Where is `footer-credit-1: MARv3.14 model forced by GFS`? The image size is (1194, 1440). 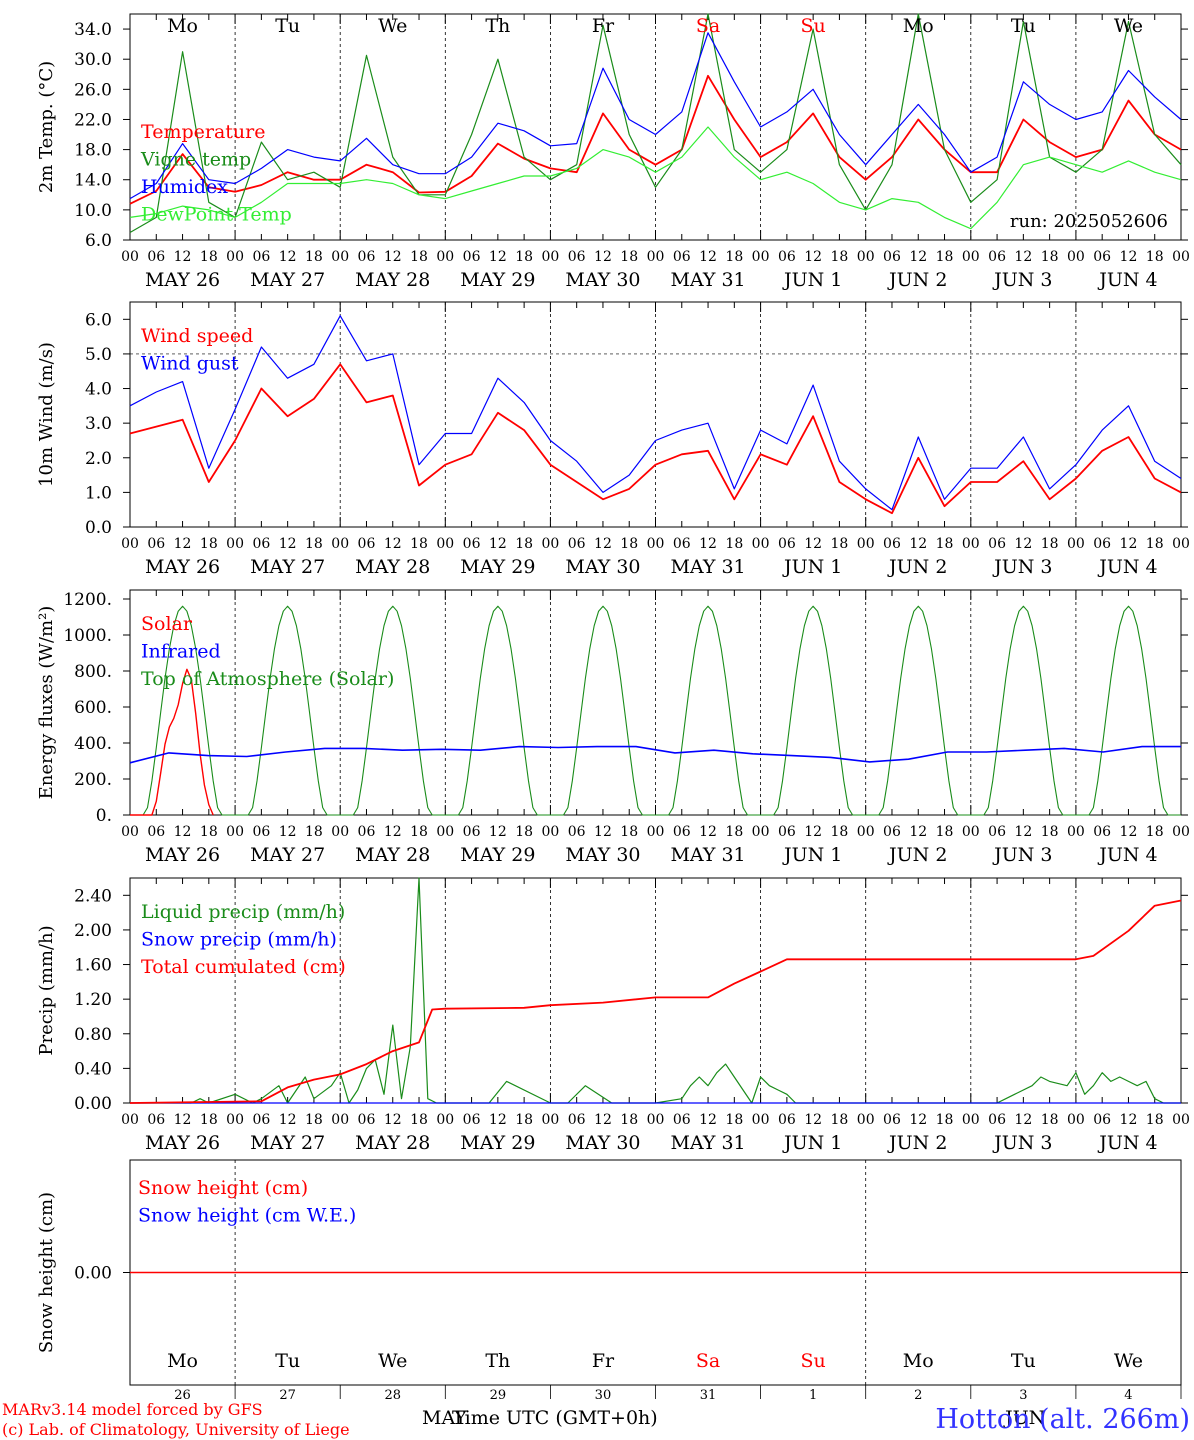 footer-credit-1: MARv3.14 model forced by GFS is located at coordinates (132, 1409).